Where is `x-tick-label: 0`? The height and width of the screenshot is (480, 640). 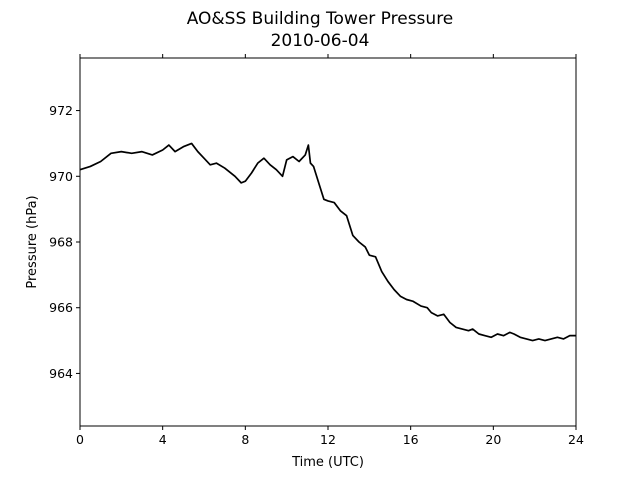 x-tick-label: 0 is located at coordinates (80, 439).